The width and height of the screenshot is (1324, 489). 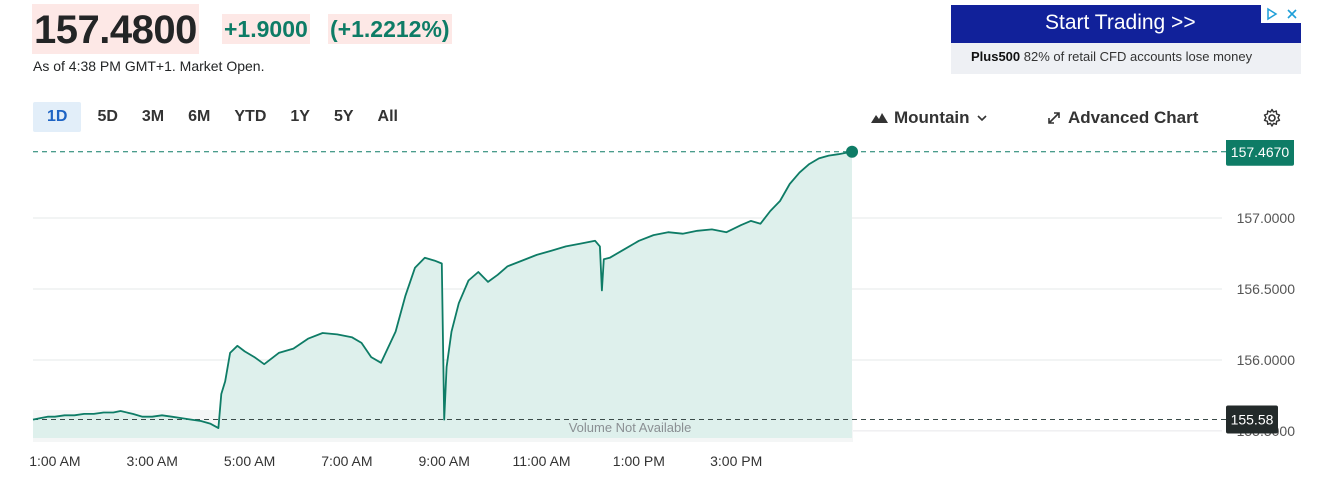 I want to click on ad-brand: Plus500, so click(x=996, y=56).